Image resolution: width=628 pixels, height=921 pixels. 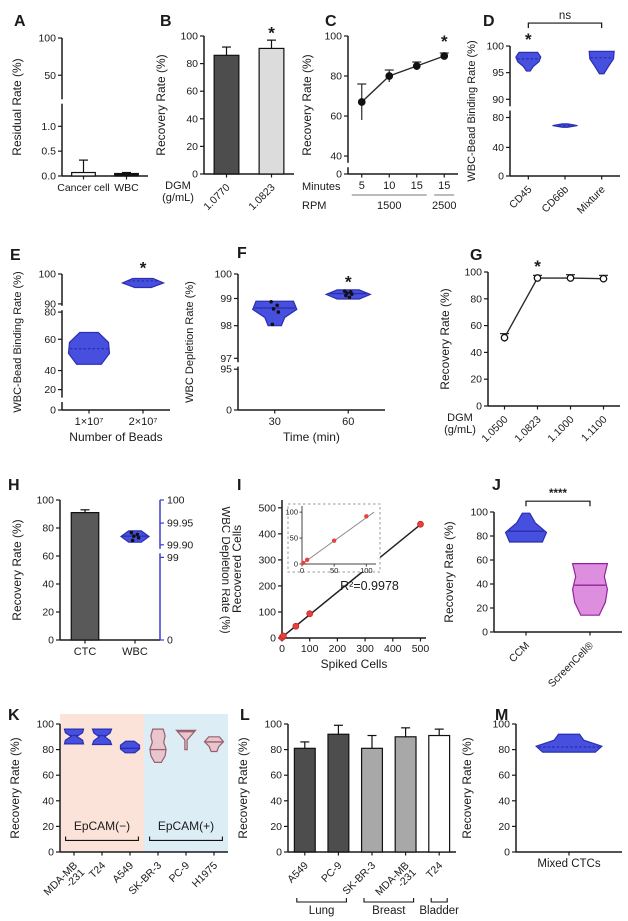 What do you see at coordinates (393, 649) in the screenshot?
I see `x-tick-label: 400` at bounding box center [393, 649].